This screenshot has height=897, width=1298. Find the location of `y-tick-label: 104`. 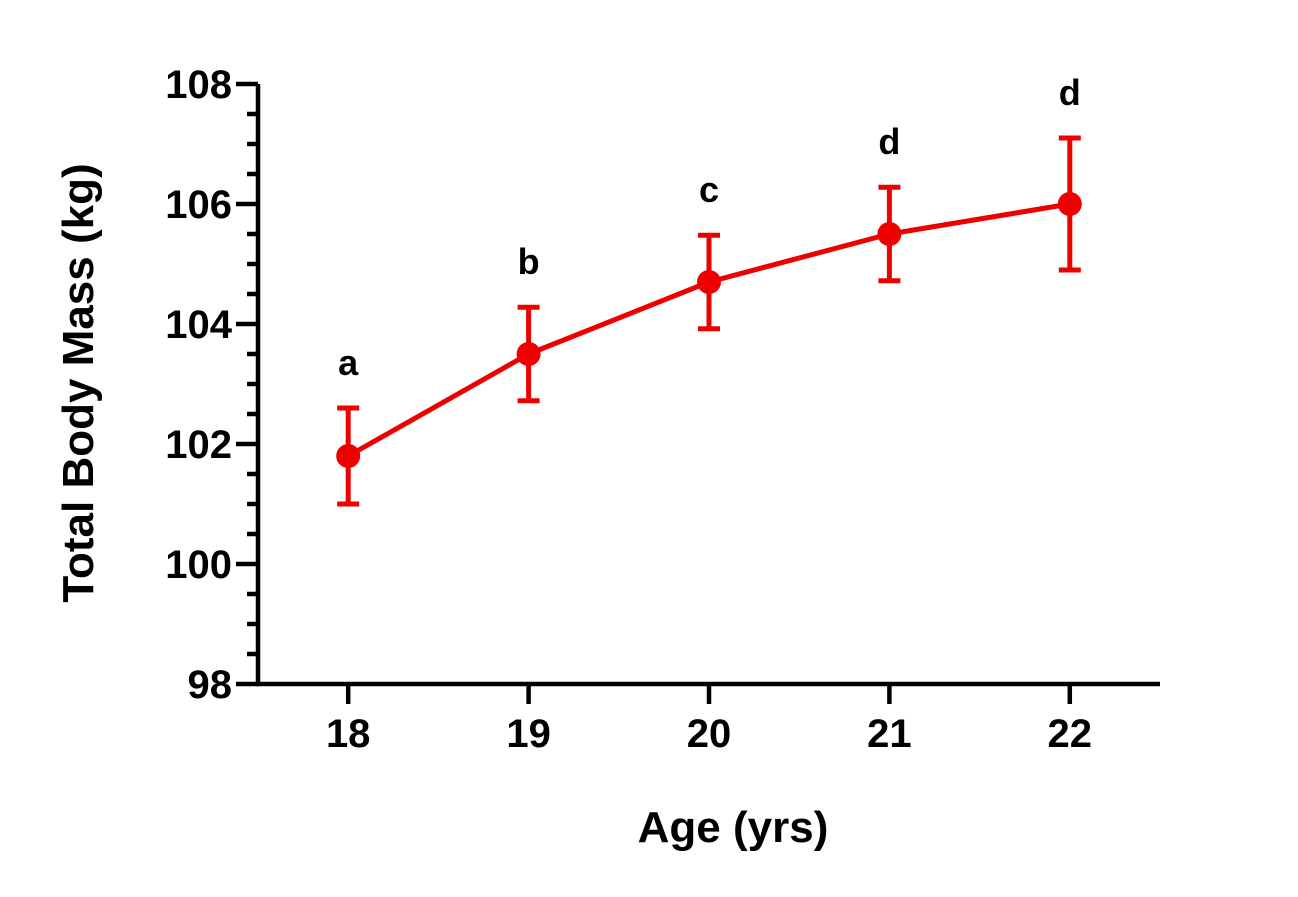

y-tick-label: 104 is located at coordinates (198, 325).